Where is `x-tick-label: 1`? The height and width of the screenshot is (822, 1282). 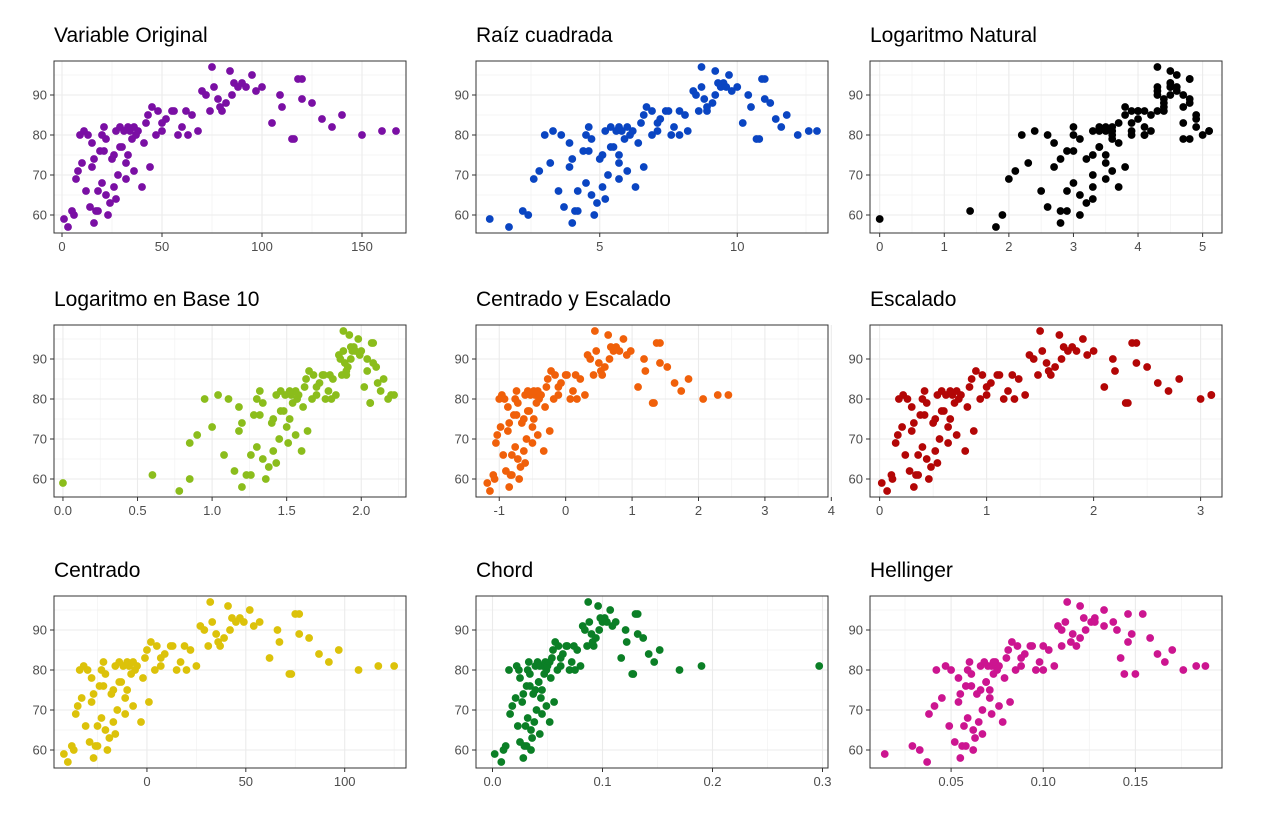 x-tick-label: 1 is located at coordinates (631, 510).